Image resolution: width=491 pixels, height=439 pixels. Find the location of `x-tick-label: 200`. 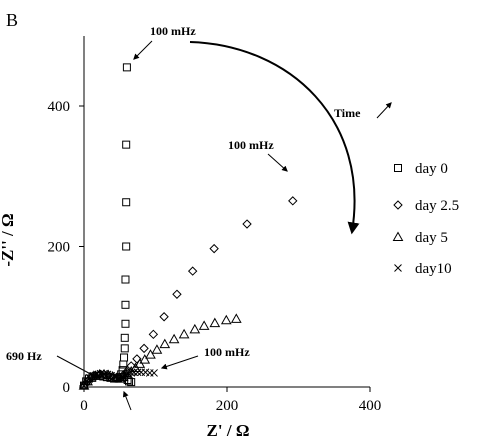

x-tick-label: 200 is located at coordinates (227, 406).